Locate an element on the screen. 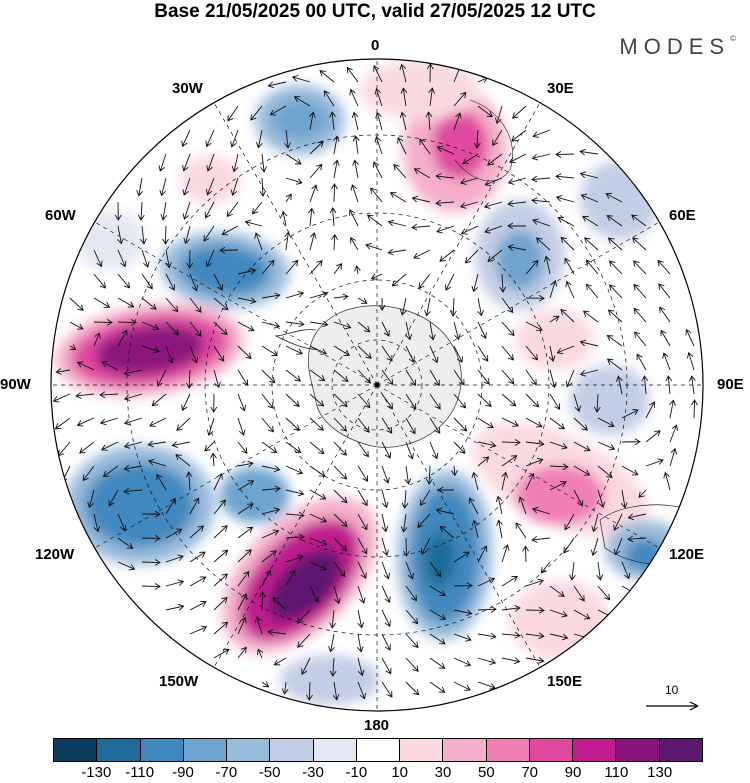 This screenshot has height=783, width=750. colorbar-tick-label: -90 is located at coordinates (183, 772).